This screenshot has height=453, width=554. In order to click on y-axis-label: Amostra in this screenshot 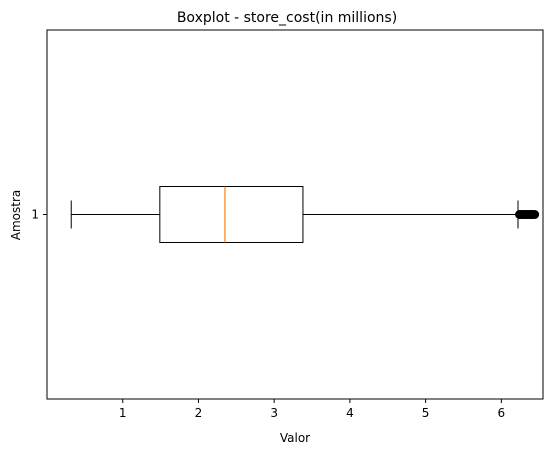, I will do `click(16, 215)`.